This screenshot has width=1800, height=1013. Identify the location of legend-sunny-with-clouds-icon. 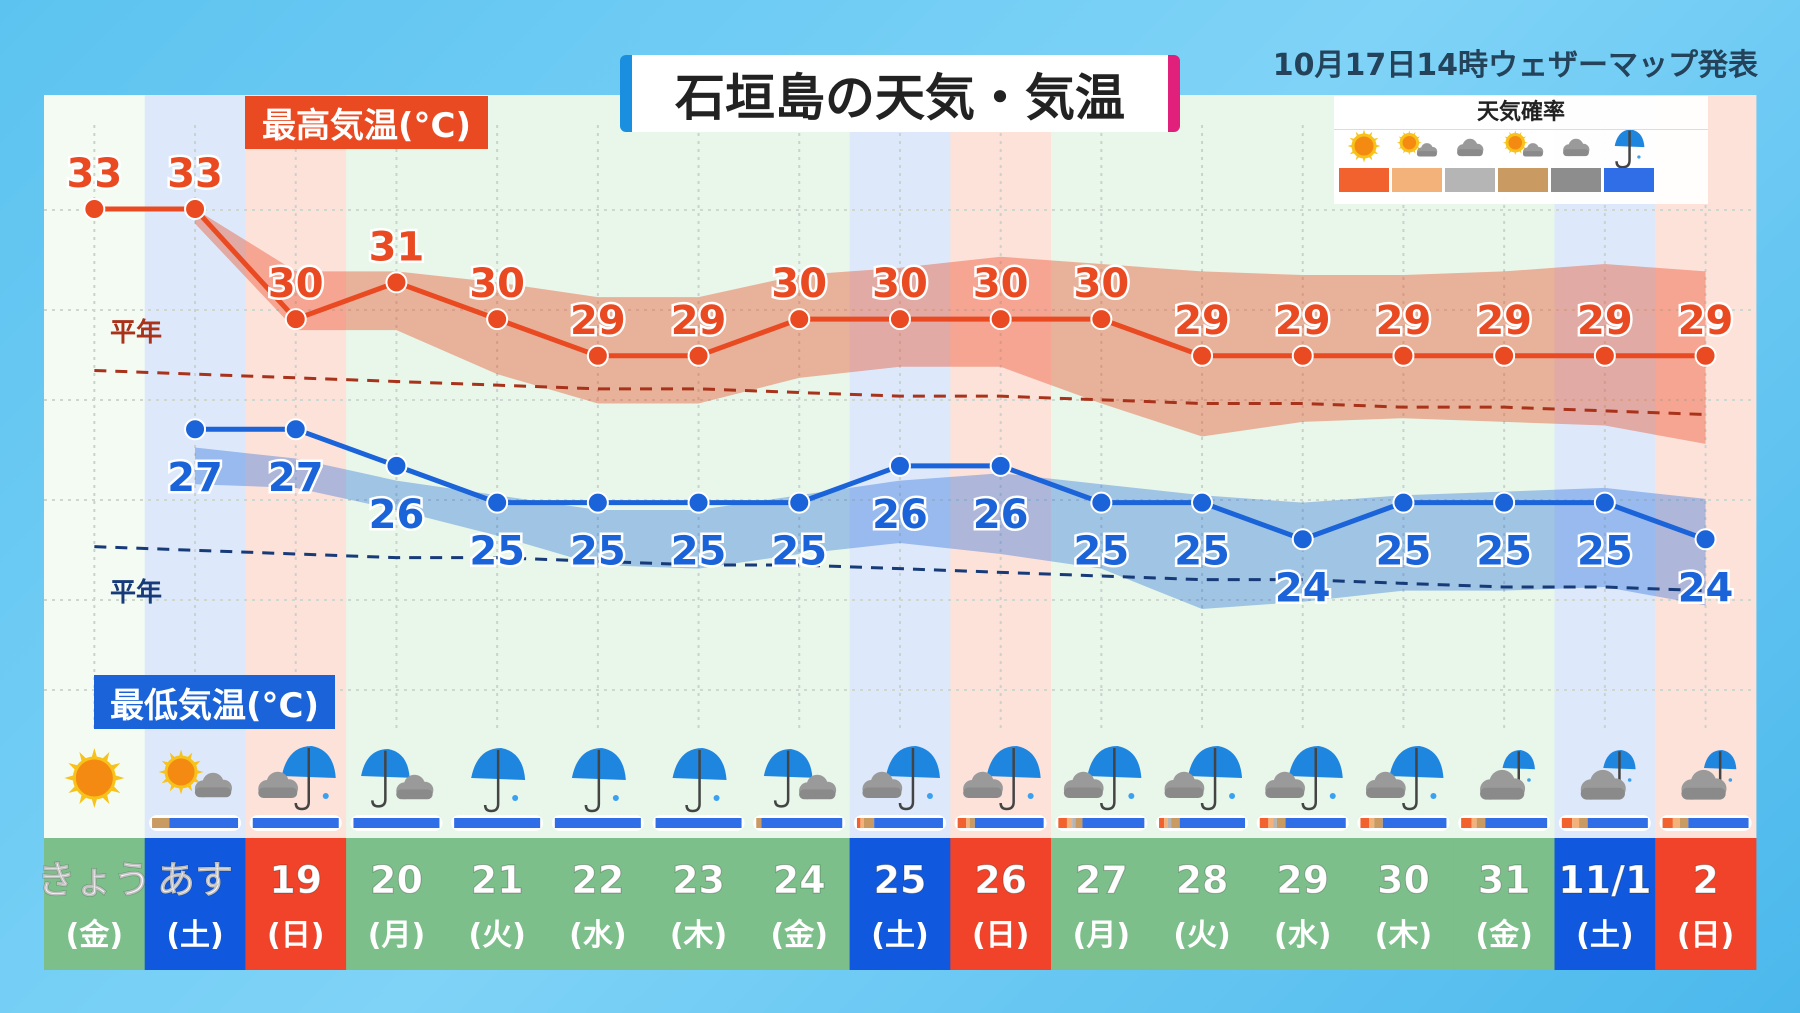
(1523, 143).